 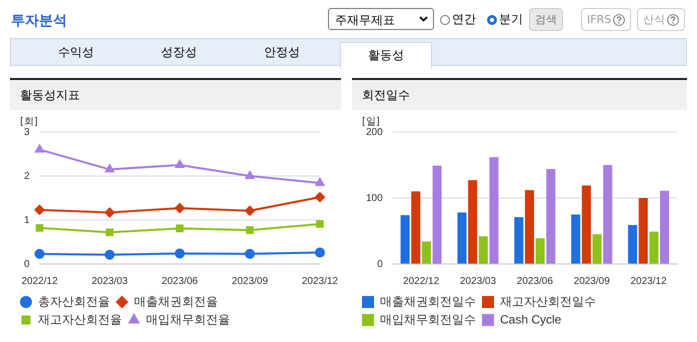 I want to click on y-axis-title: [회], so click(x=29, y=122).